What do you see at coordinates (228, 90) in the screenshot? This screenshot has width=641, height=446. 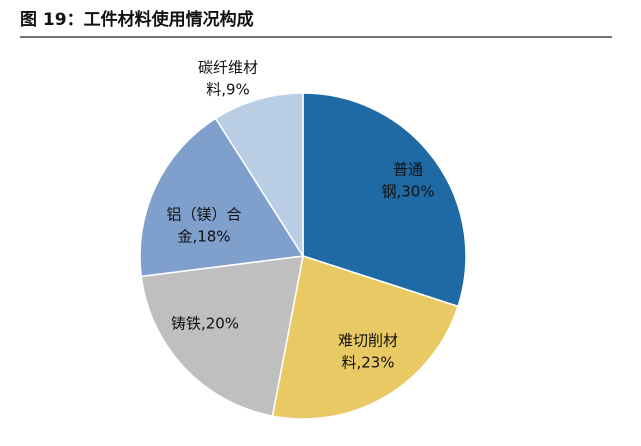 I see `slice-label: 料,9%` at bounding box center [228, 90].